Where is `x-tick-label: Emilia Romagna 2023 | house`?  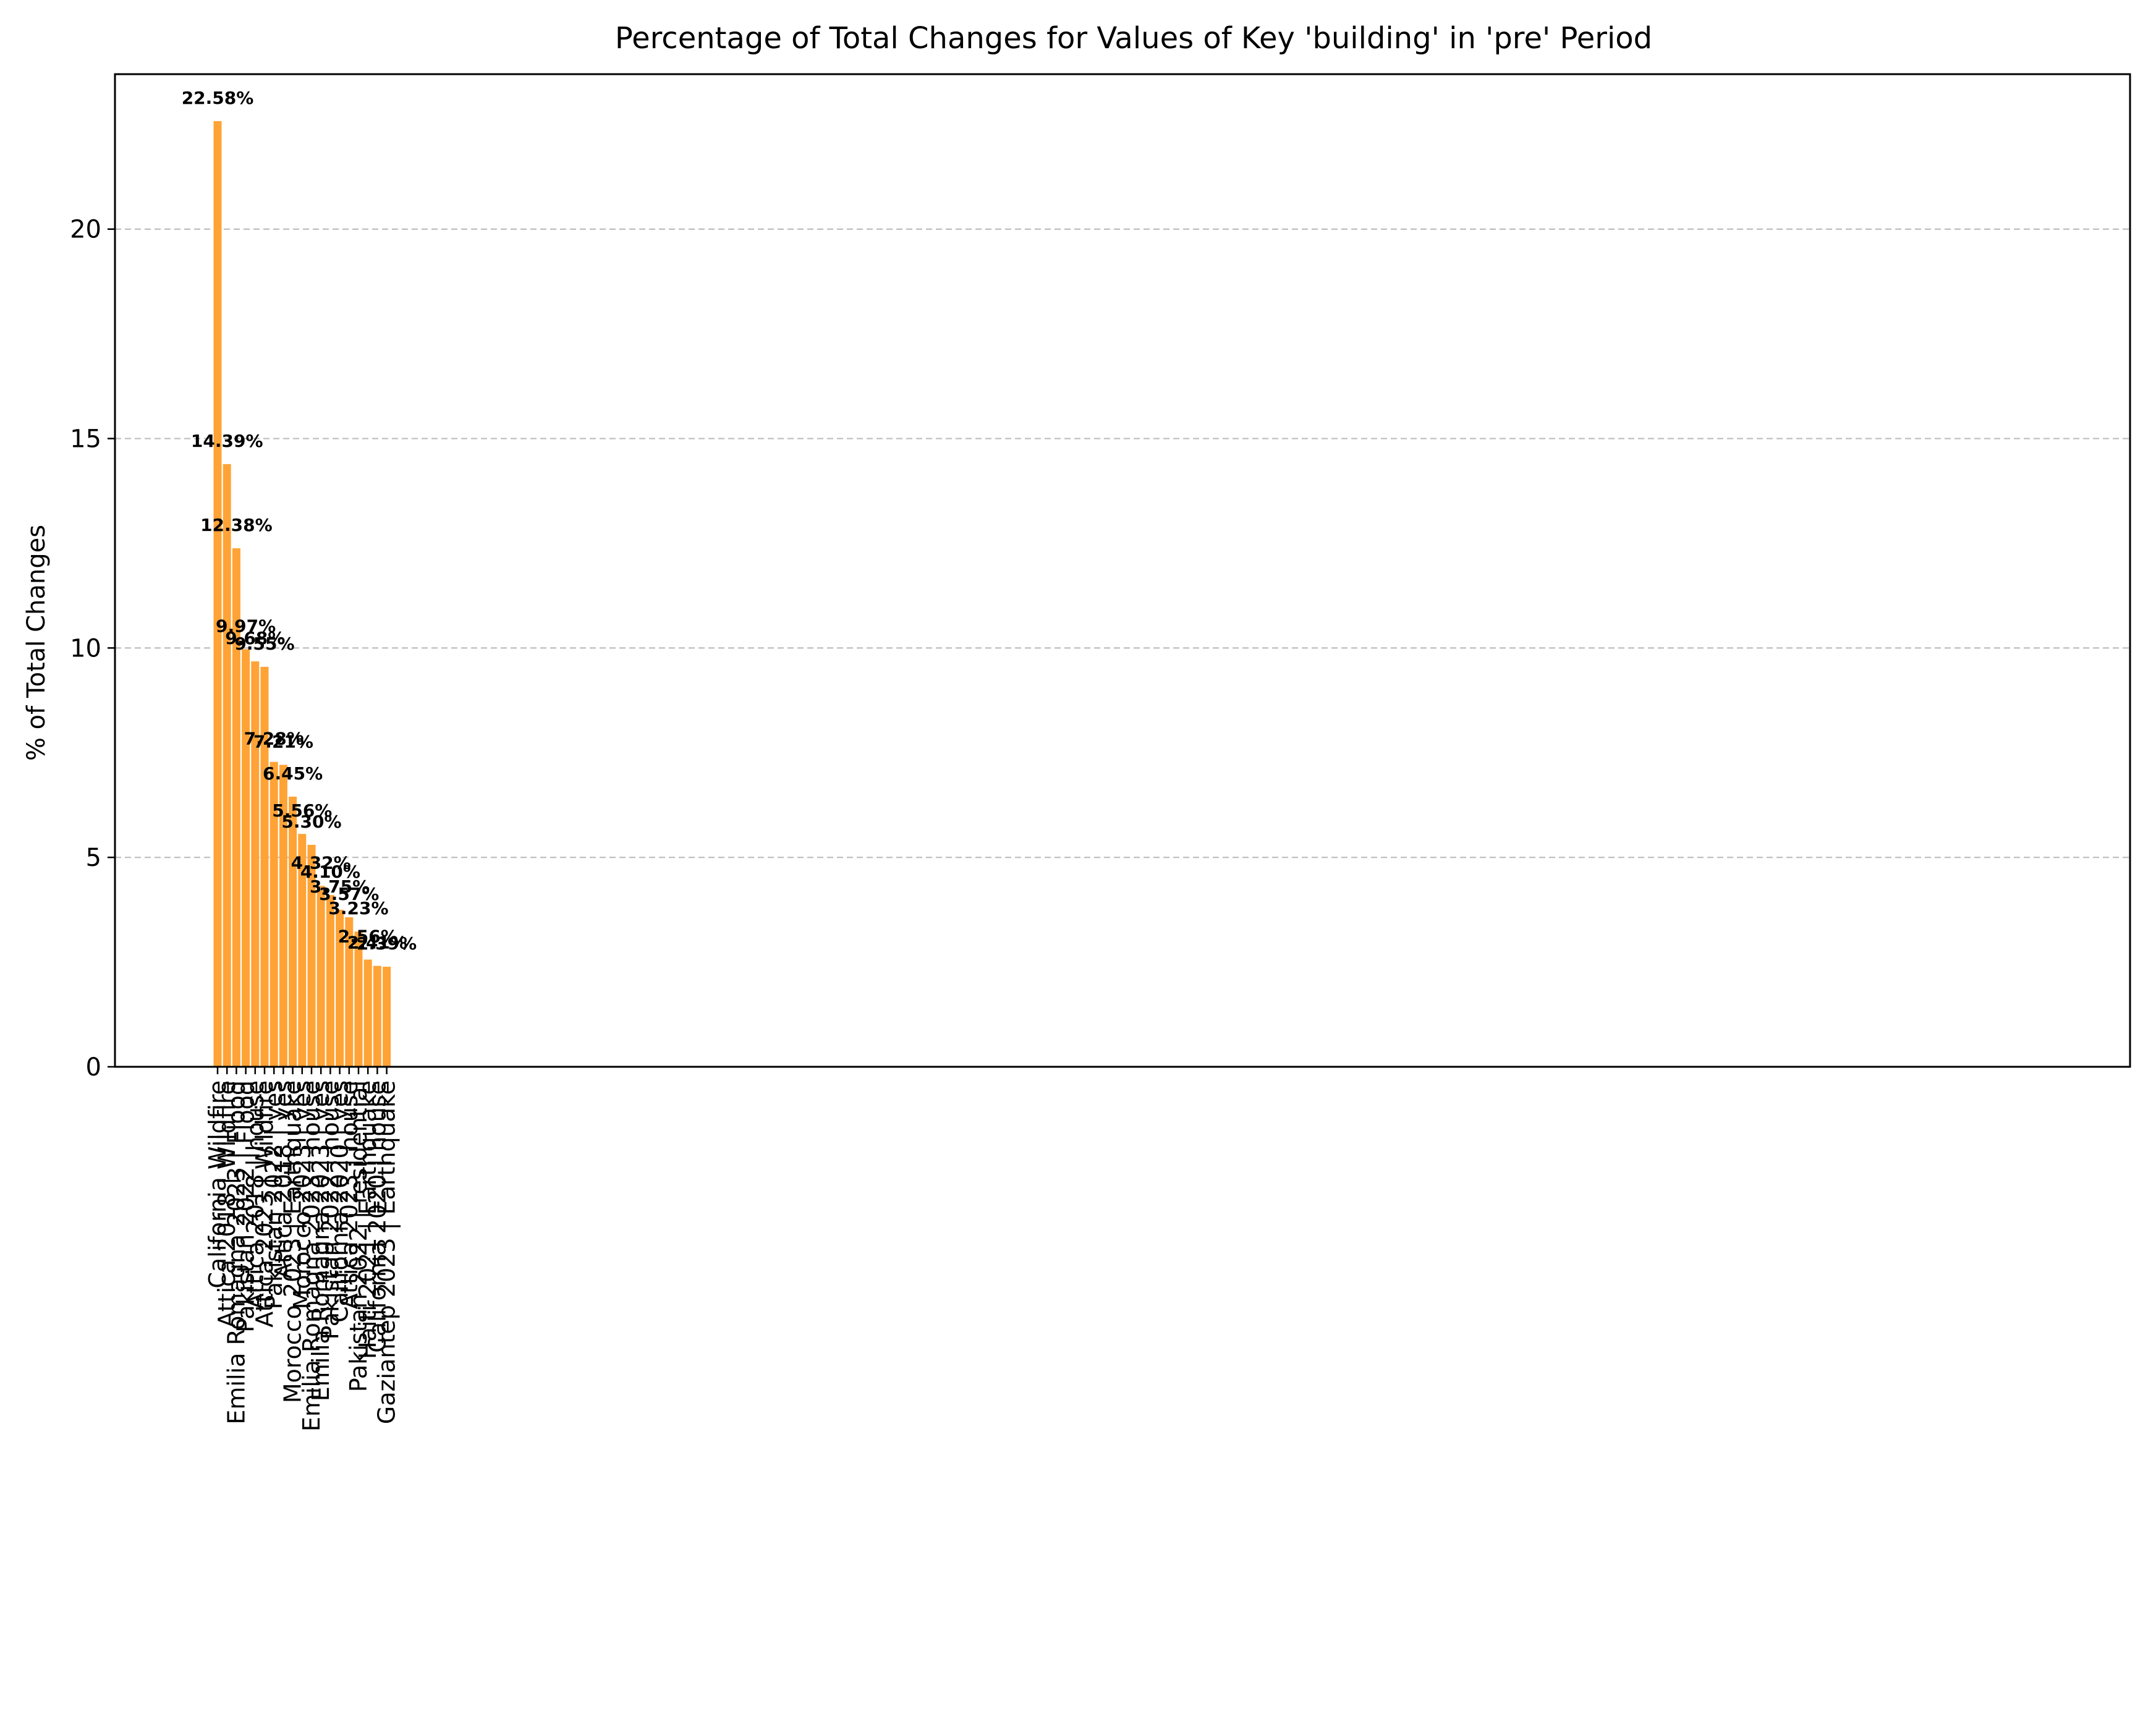
x-tick-label: Emilia Romagna 2023 | house is located at coordinates (312, 1255).